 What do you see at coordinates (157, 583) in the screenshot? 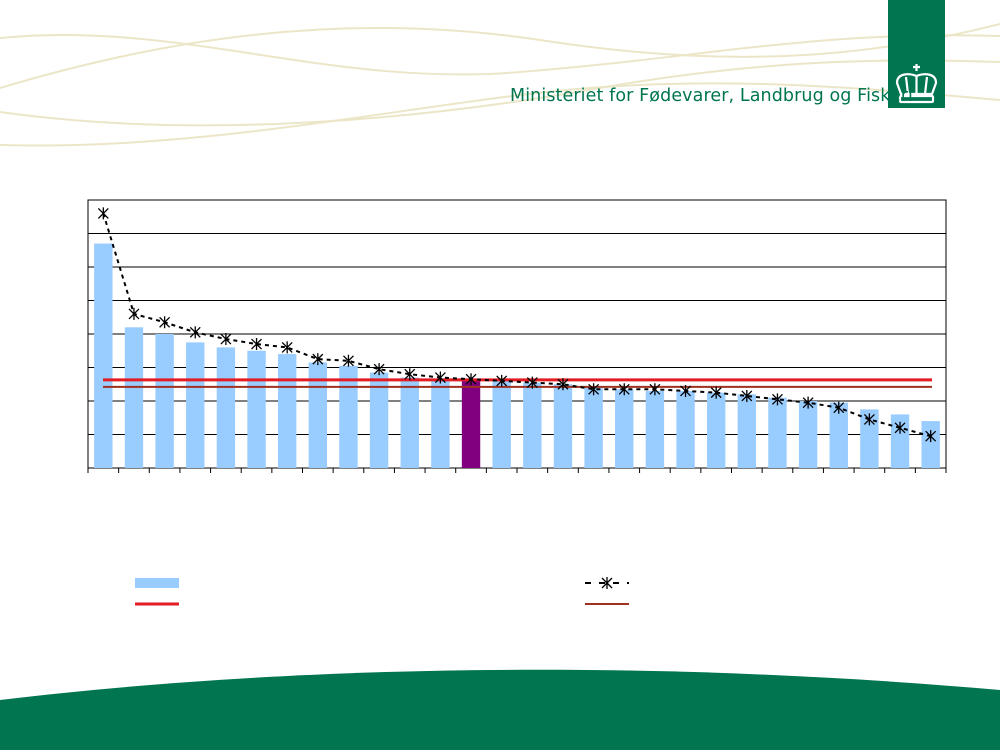
I see `legend-swatch-bar` at bounding box center [157, 583].